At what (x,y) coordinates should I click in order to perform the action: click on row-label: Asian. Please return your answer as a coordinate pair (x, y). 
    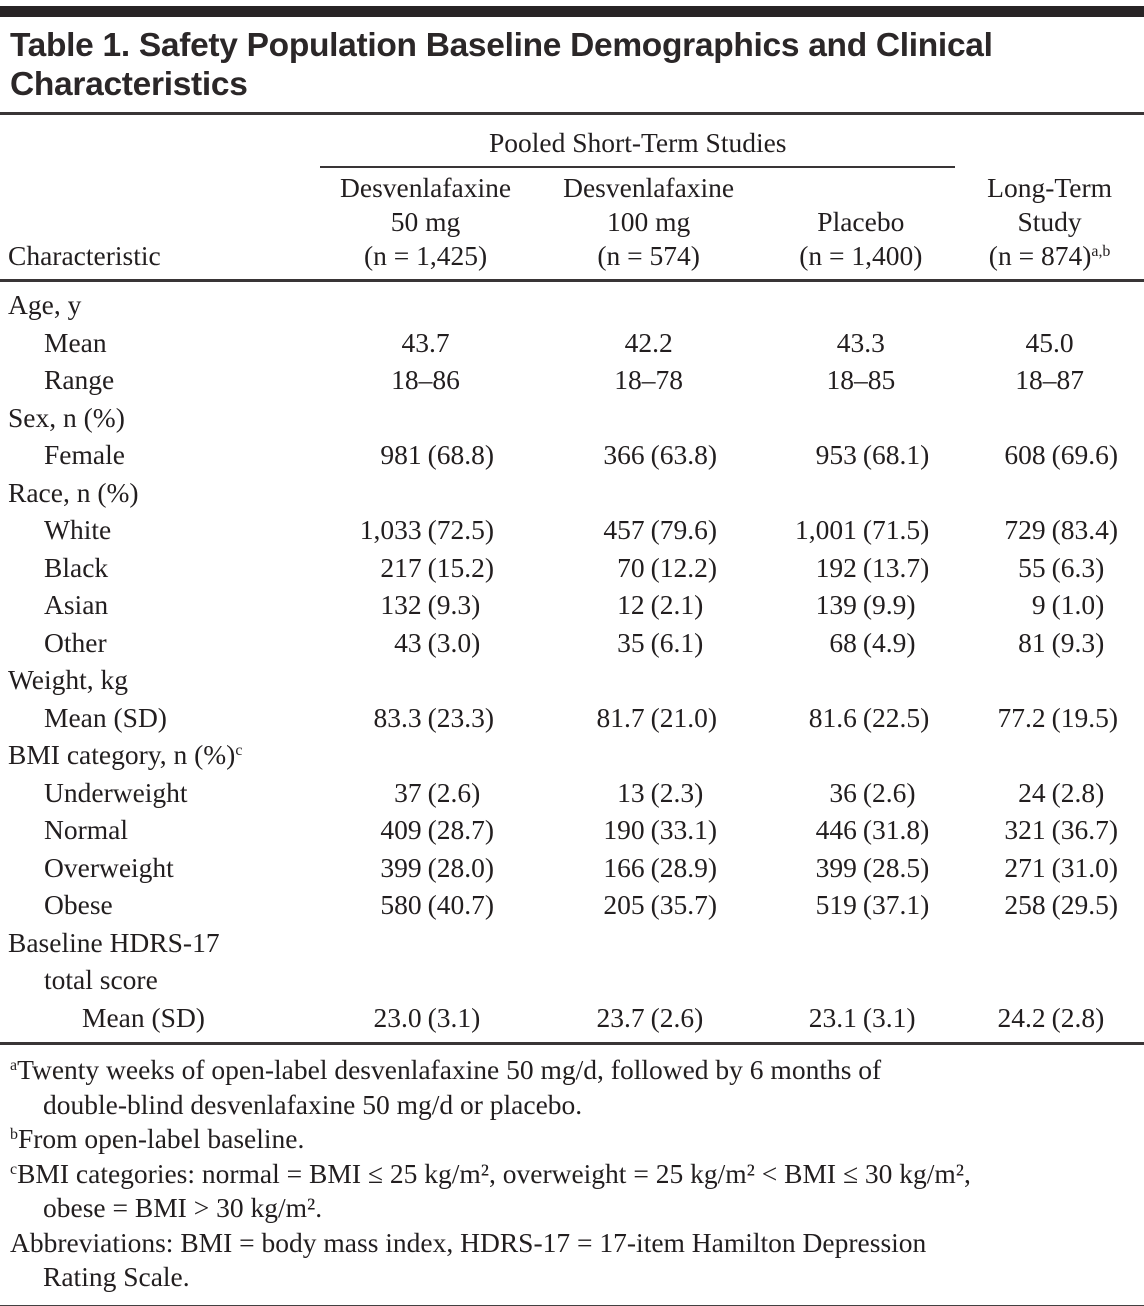
    Looking at the image, I should click on (76, 604).